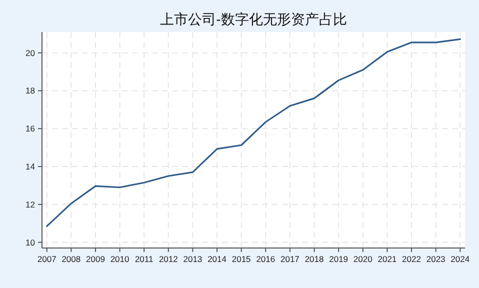 The image size is (479, 288). I want to click on x-tick-label: 2020, so click(363, 259).